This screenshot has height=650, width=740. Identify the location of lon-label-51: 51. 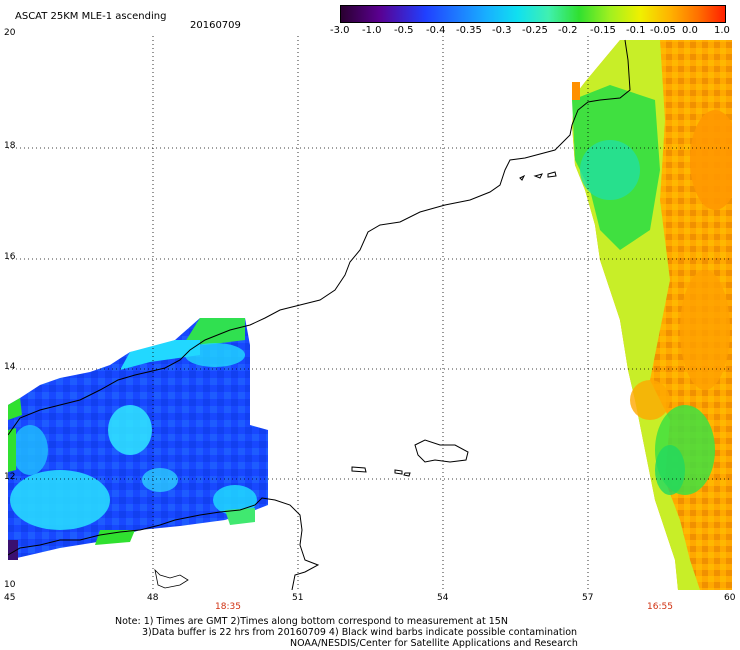
(298, 598).